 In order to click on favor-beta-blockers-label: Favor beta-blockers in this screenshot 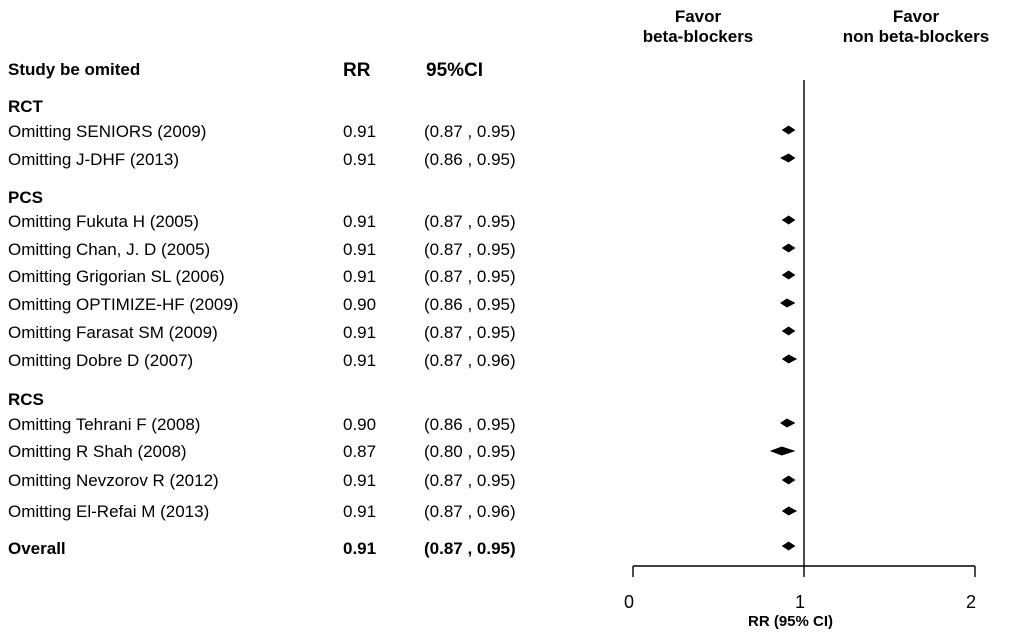, I will do `click(698, 27)`.